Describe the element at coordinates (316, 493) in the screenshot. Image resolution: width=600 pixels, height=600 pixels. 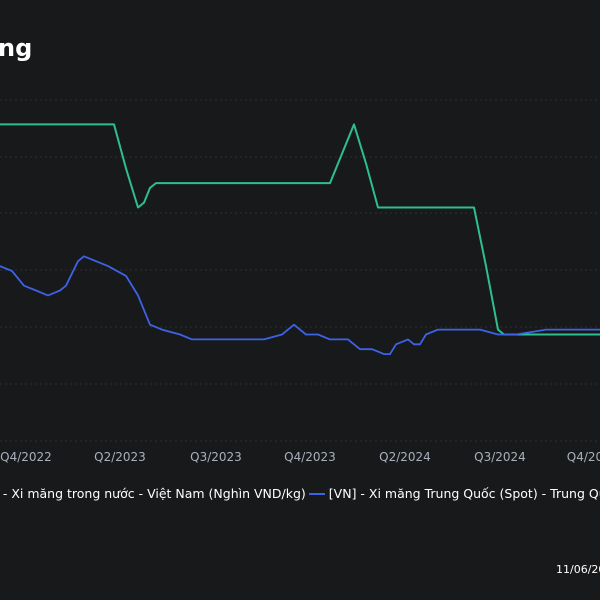
I see `legend-swatch-blue` at that location.